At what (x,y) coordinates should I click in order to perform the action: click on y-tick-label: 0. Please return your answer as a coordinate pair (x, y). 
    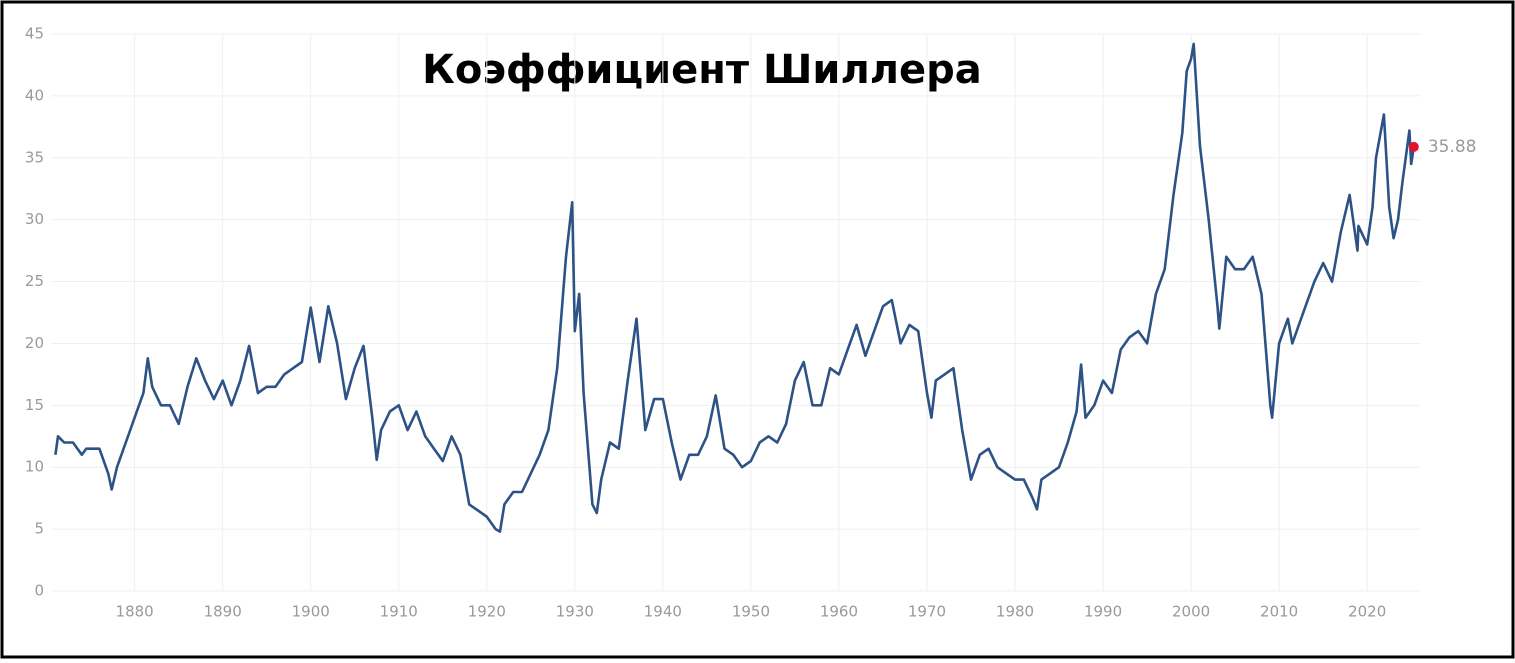
    Looking at the image, I should click on (39, 591).